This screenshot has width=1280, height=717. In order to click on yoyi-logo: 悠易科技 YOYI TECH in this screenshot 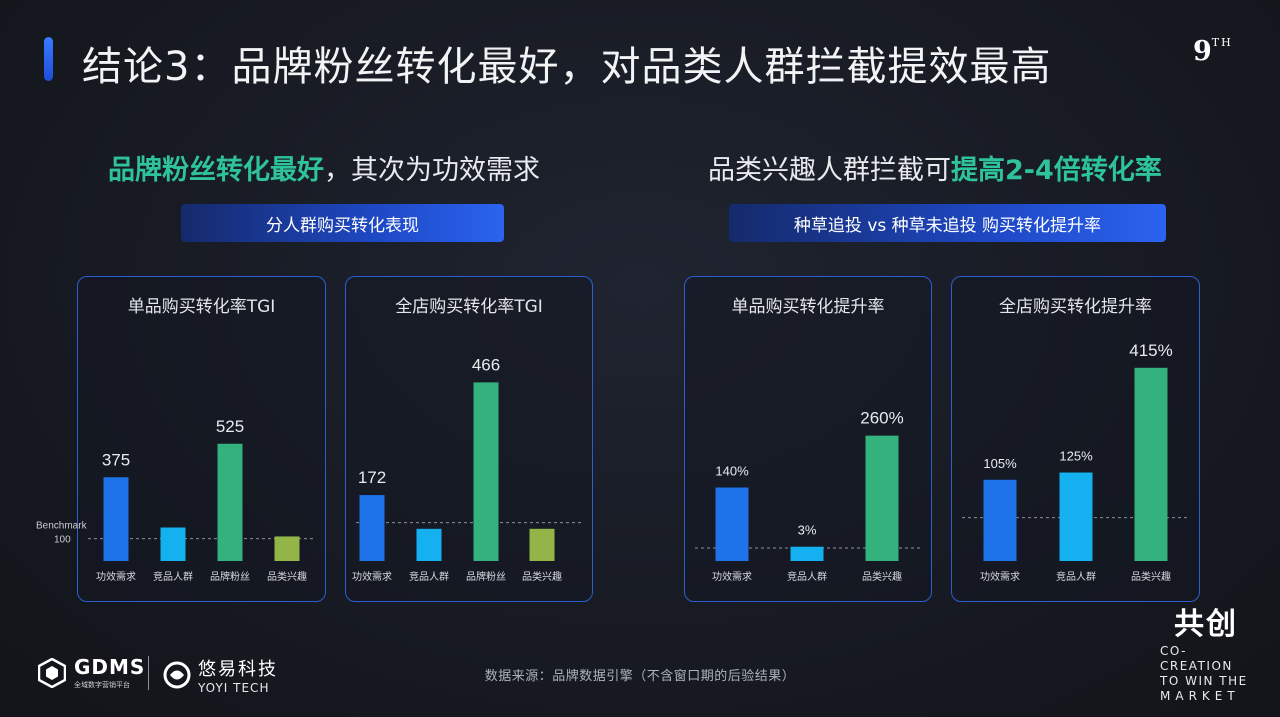, I will do `click(220, 675)`.